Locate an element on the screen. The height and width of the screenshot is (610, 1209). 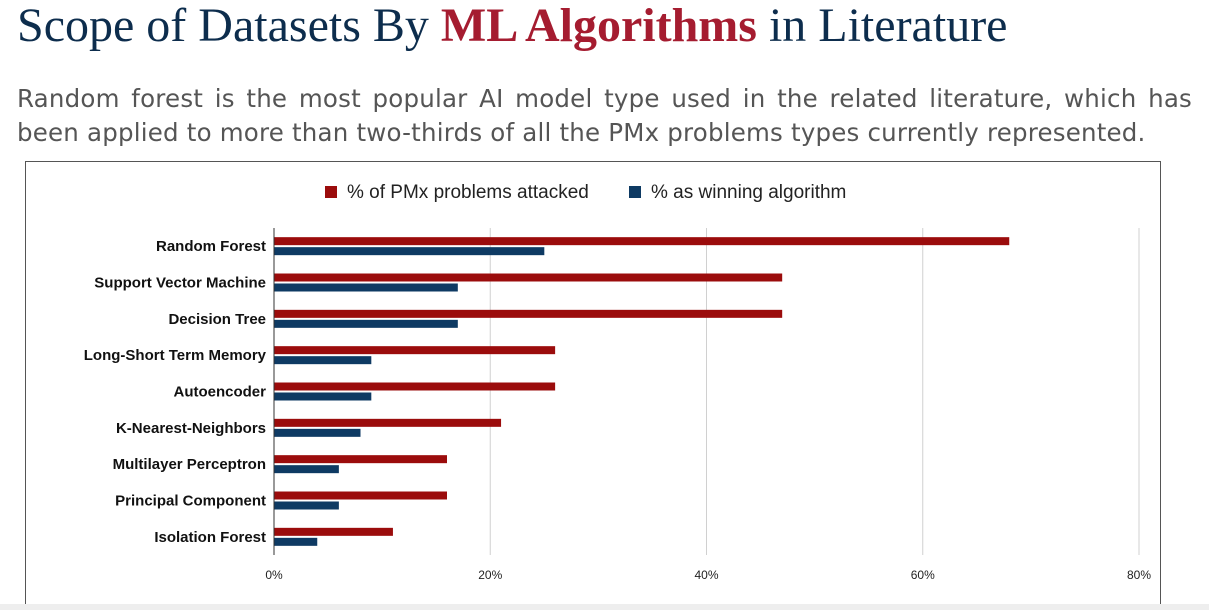
category-label: K-Nearest-Neighbors is located at coordinates (191, 428).